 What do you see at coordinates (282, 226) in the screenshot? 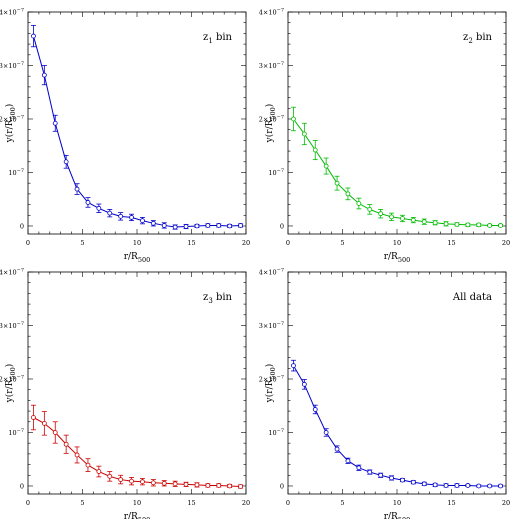
I see `y-tick-label-base: 0` at bounding box center [282, 226].